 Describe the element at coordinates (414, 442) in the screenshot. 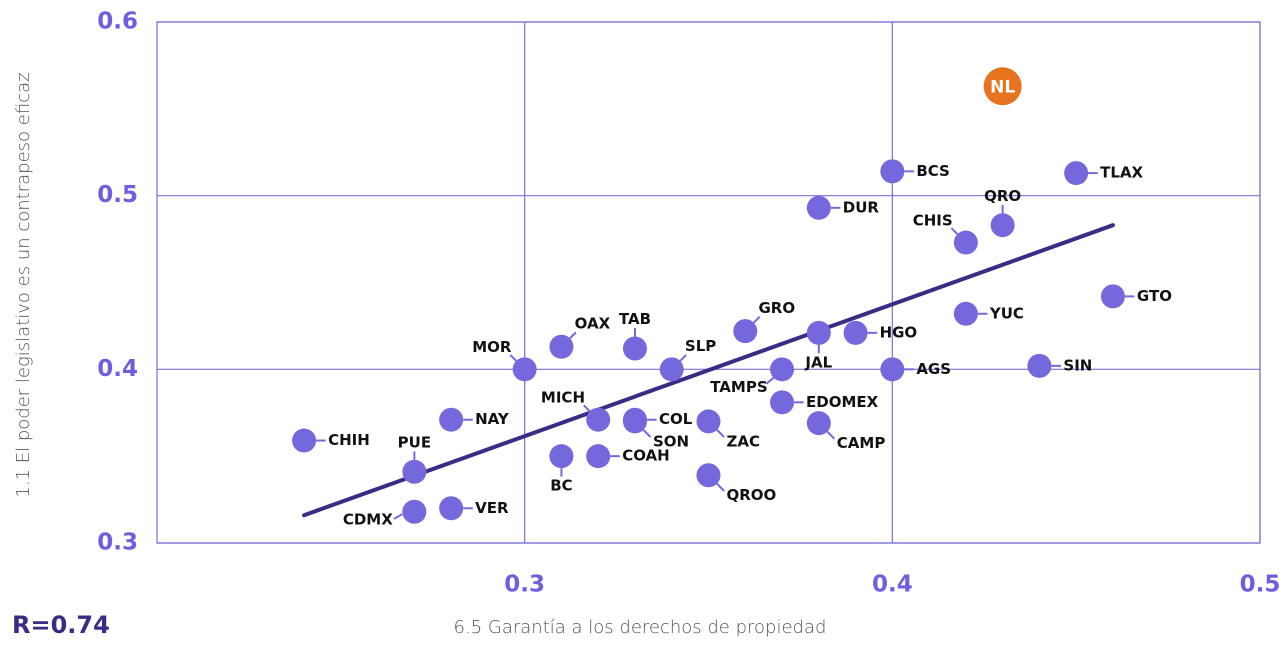

I see `point-label: PUE` at that location.